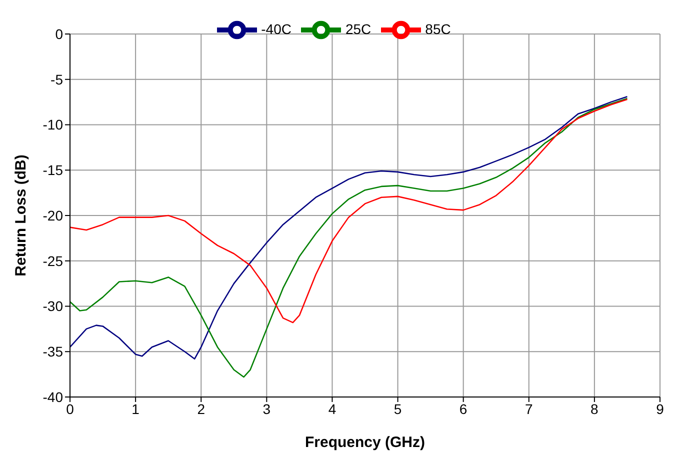 Image resolution: width=688 pixels, height=465 pixels. What do you see at coordinates (136, 408) in the screenshot?
I see `x-tick-label: 1` at bounding box center [136, 408].